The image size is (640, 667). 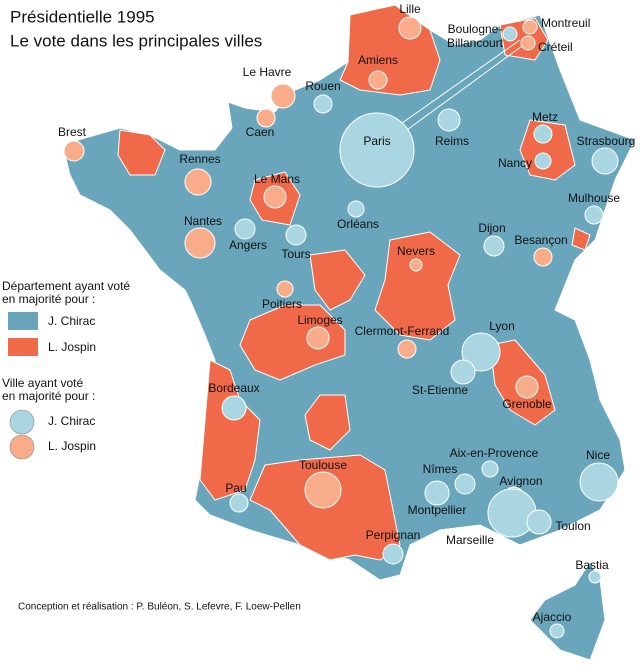 What do you see at coordinates (515, 163) in the screenshot?
I see `city-label: Nancy` at bounding box center [515, 163].